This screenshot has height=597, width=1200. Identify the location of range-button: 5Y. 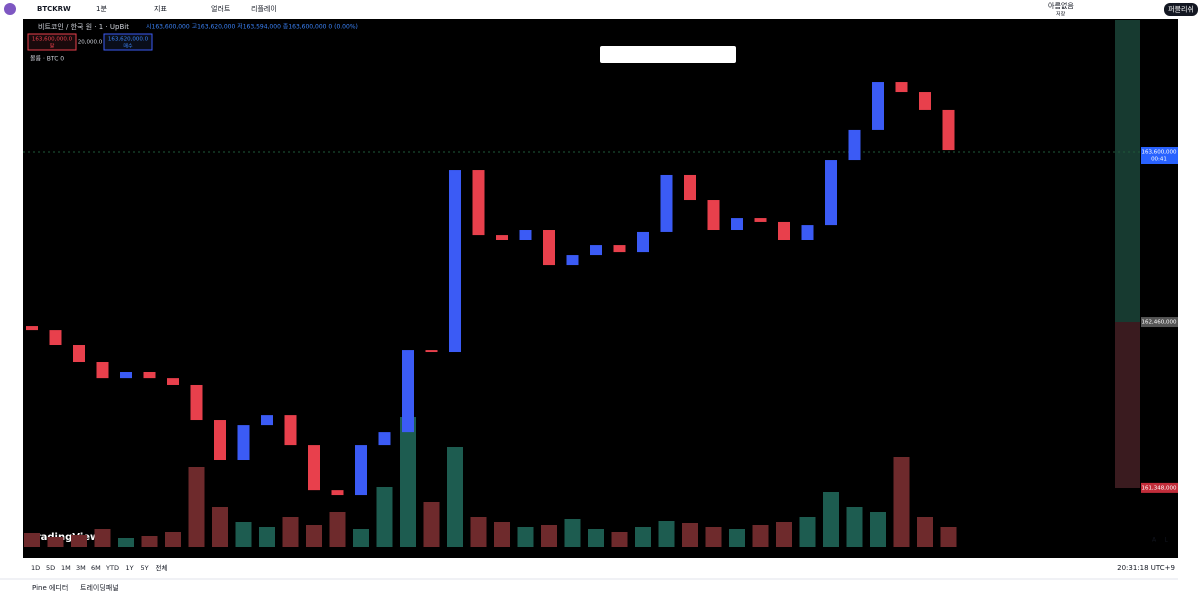
(145, 568).